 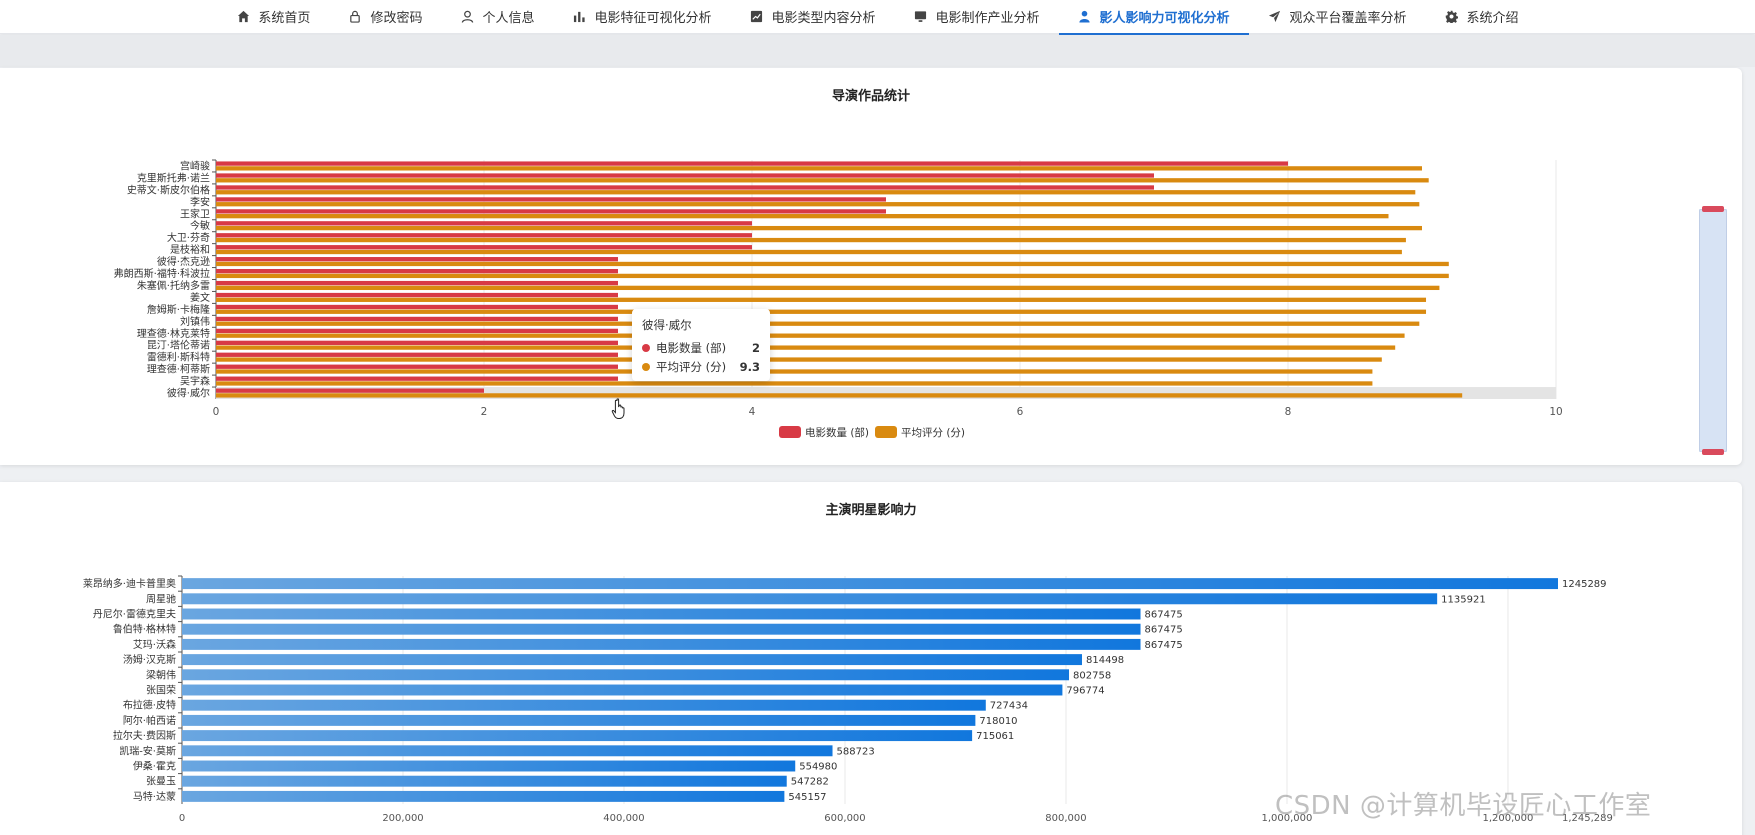 I want to click on y-tick-label: 凯瑞-安·莫斯, so click(x=147, y=750).